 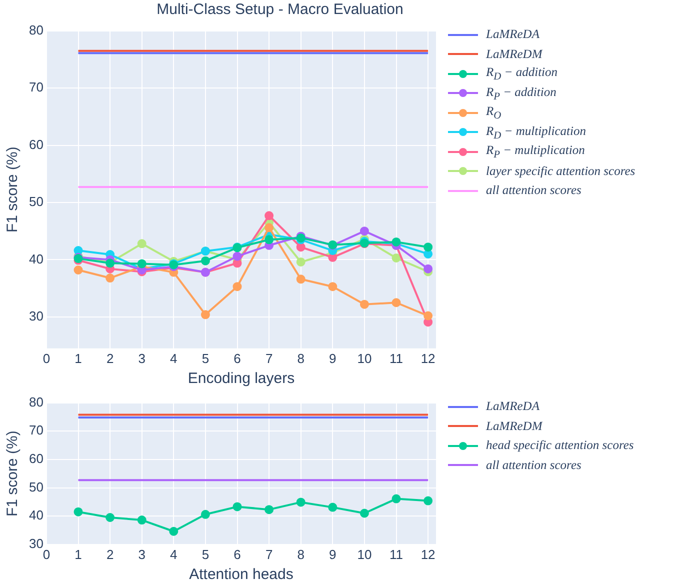 I want to click on chart-title: Multi-Class Setup - Macro Evaluation, so click(x=280, y=10).